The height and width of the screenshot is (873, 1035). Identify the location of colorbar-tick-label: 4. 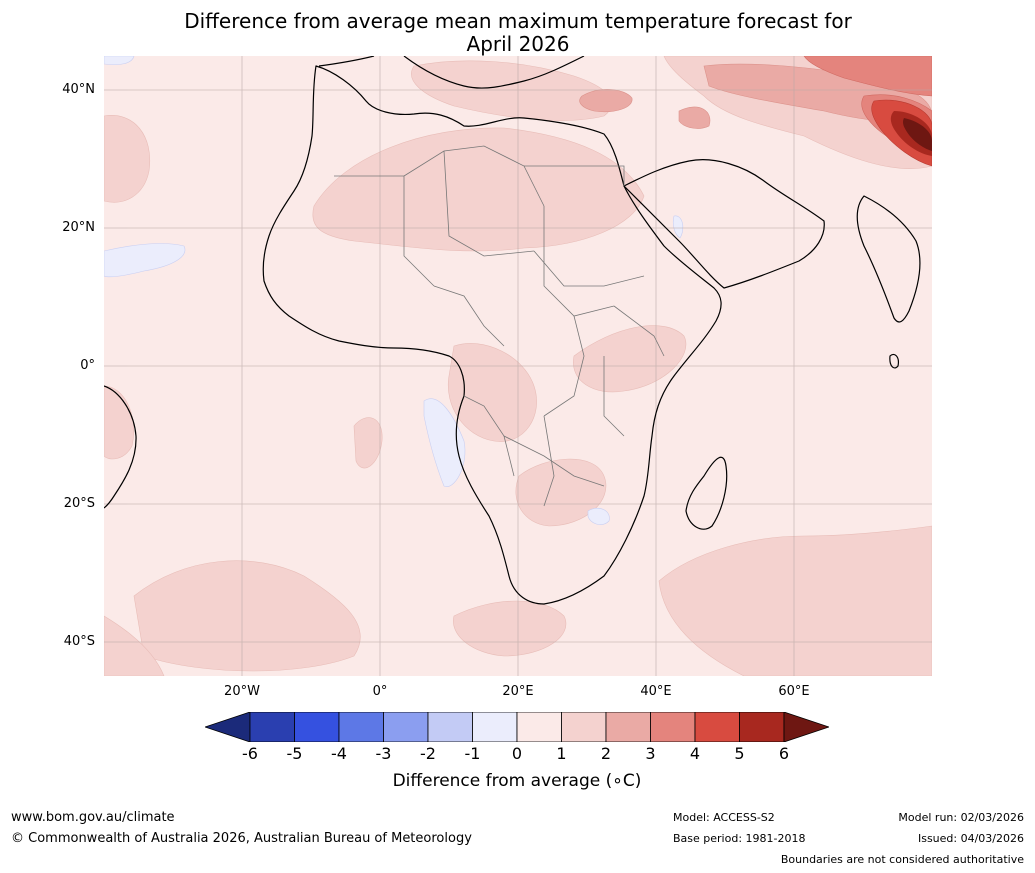
(695, 753).